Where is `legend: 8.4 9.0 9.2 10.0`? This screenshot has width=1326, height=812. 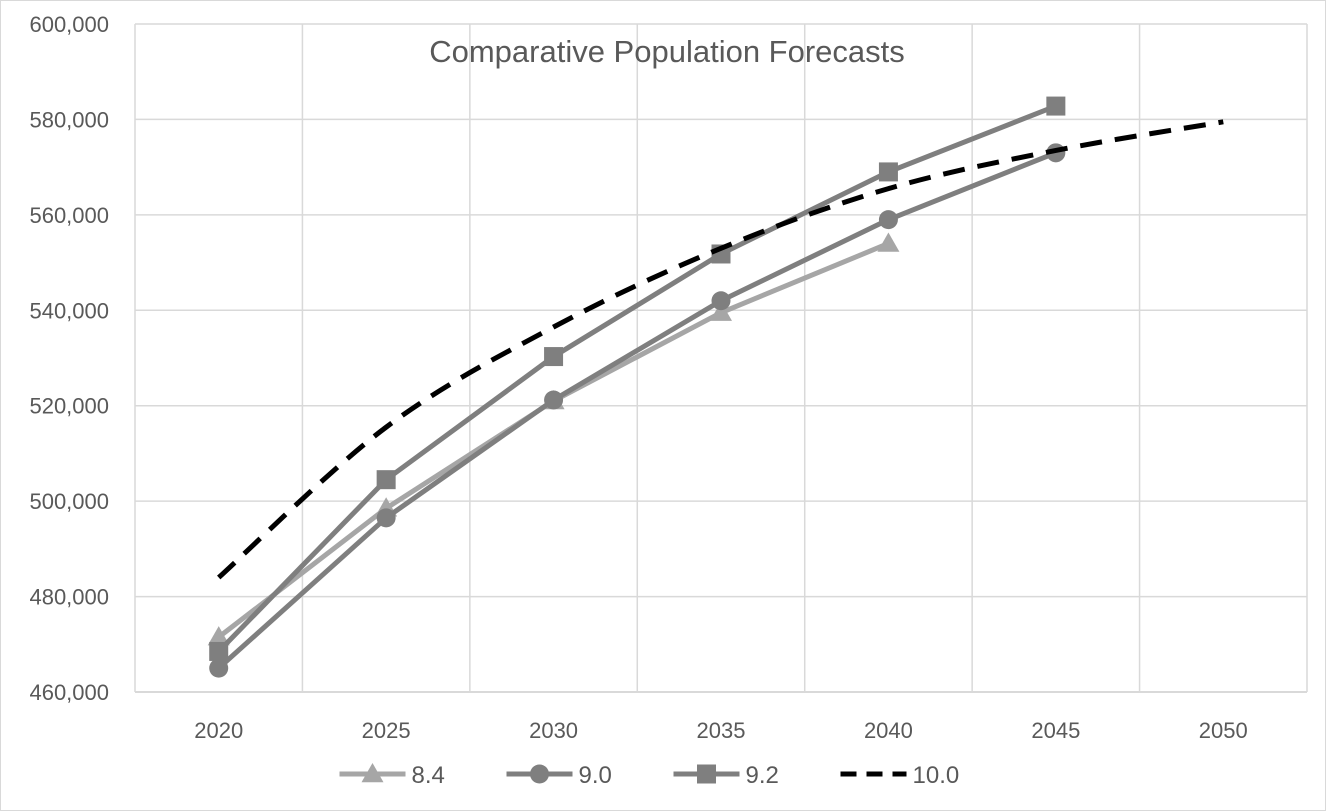 legend: 8.4 9.0 9.2 10.0 is located at coordinates (649, 775).